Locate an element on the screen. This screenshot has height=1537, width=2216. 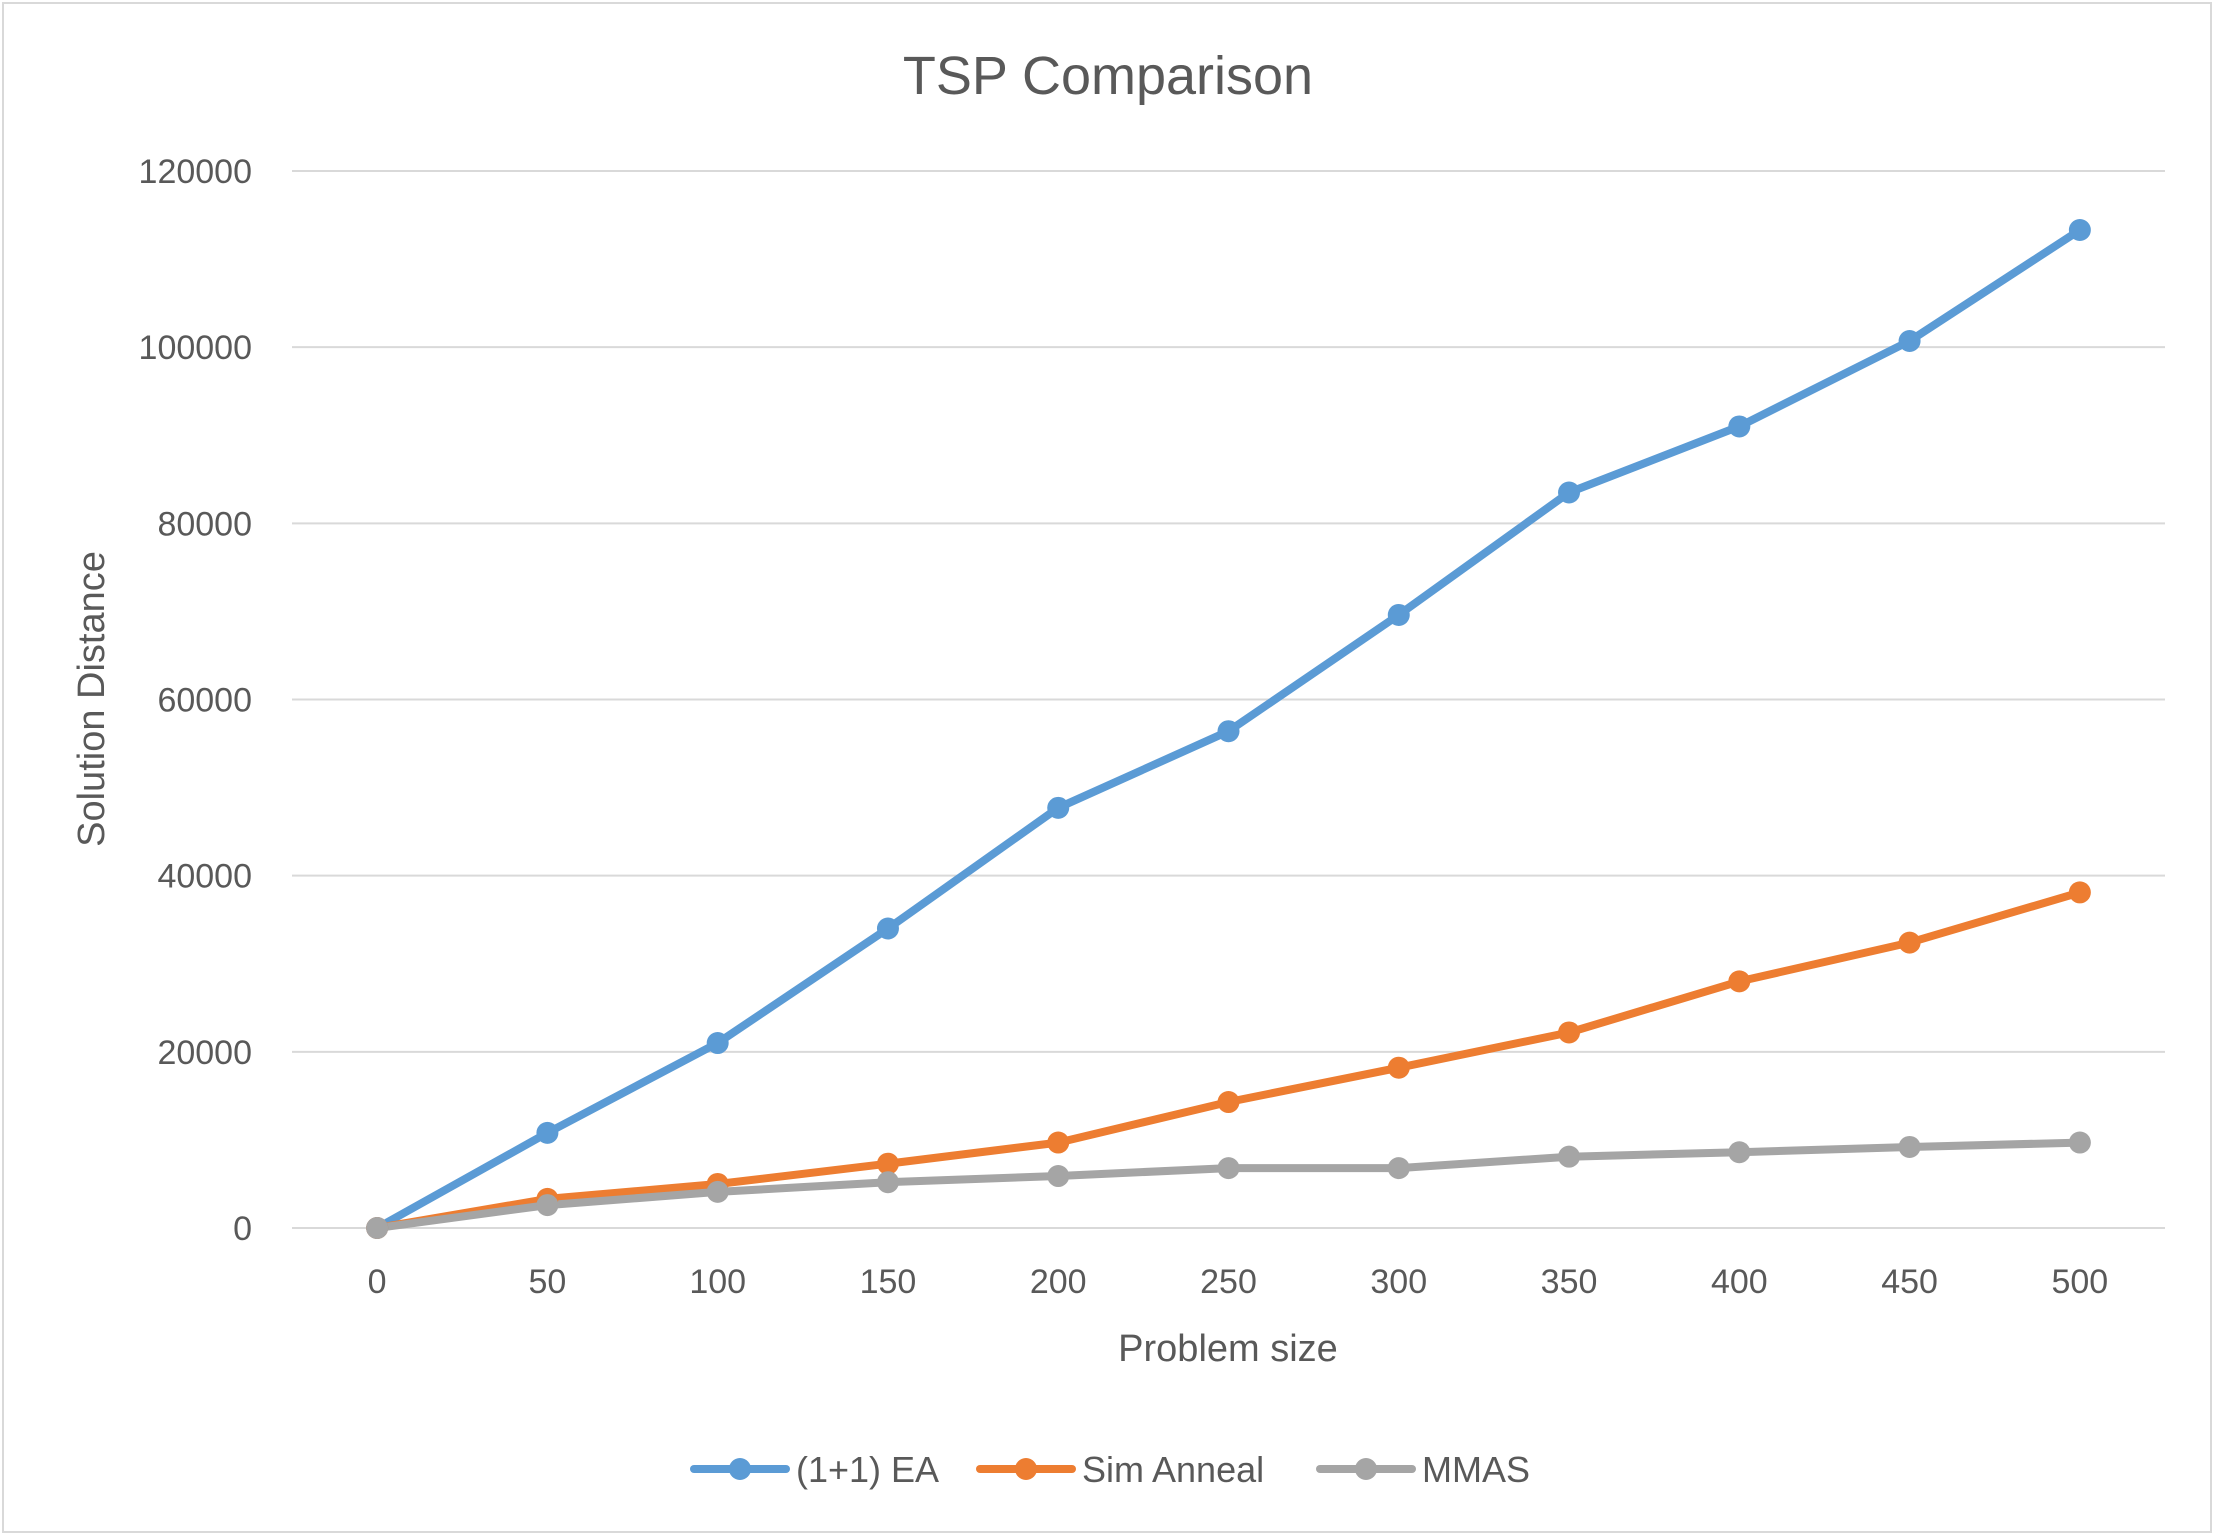
legend-item: Sim Anneal is located at coordinates (1120, 1469).